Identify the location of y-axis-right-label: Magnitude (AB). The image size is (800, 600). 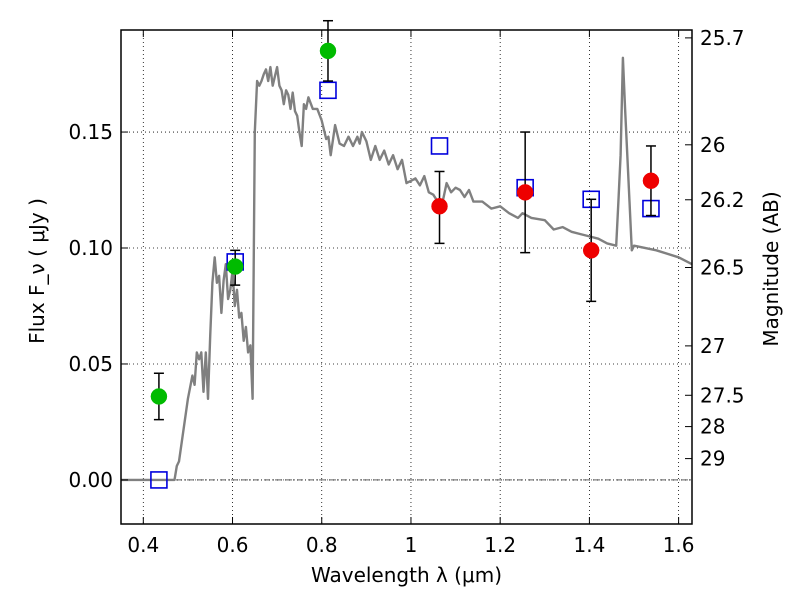
(771, 268).